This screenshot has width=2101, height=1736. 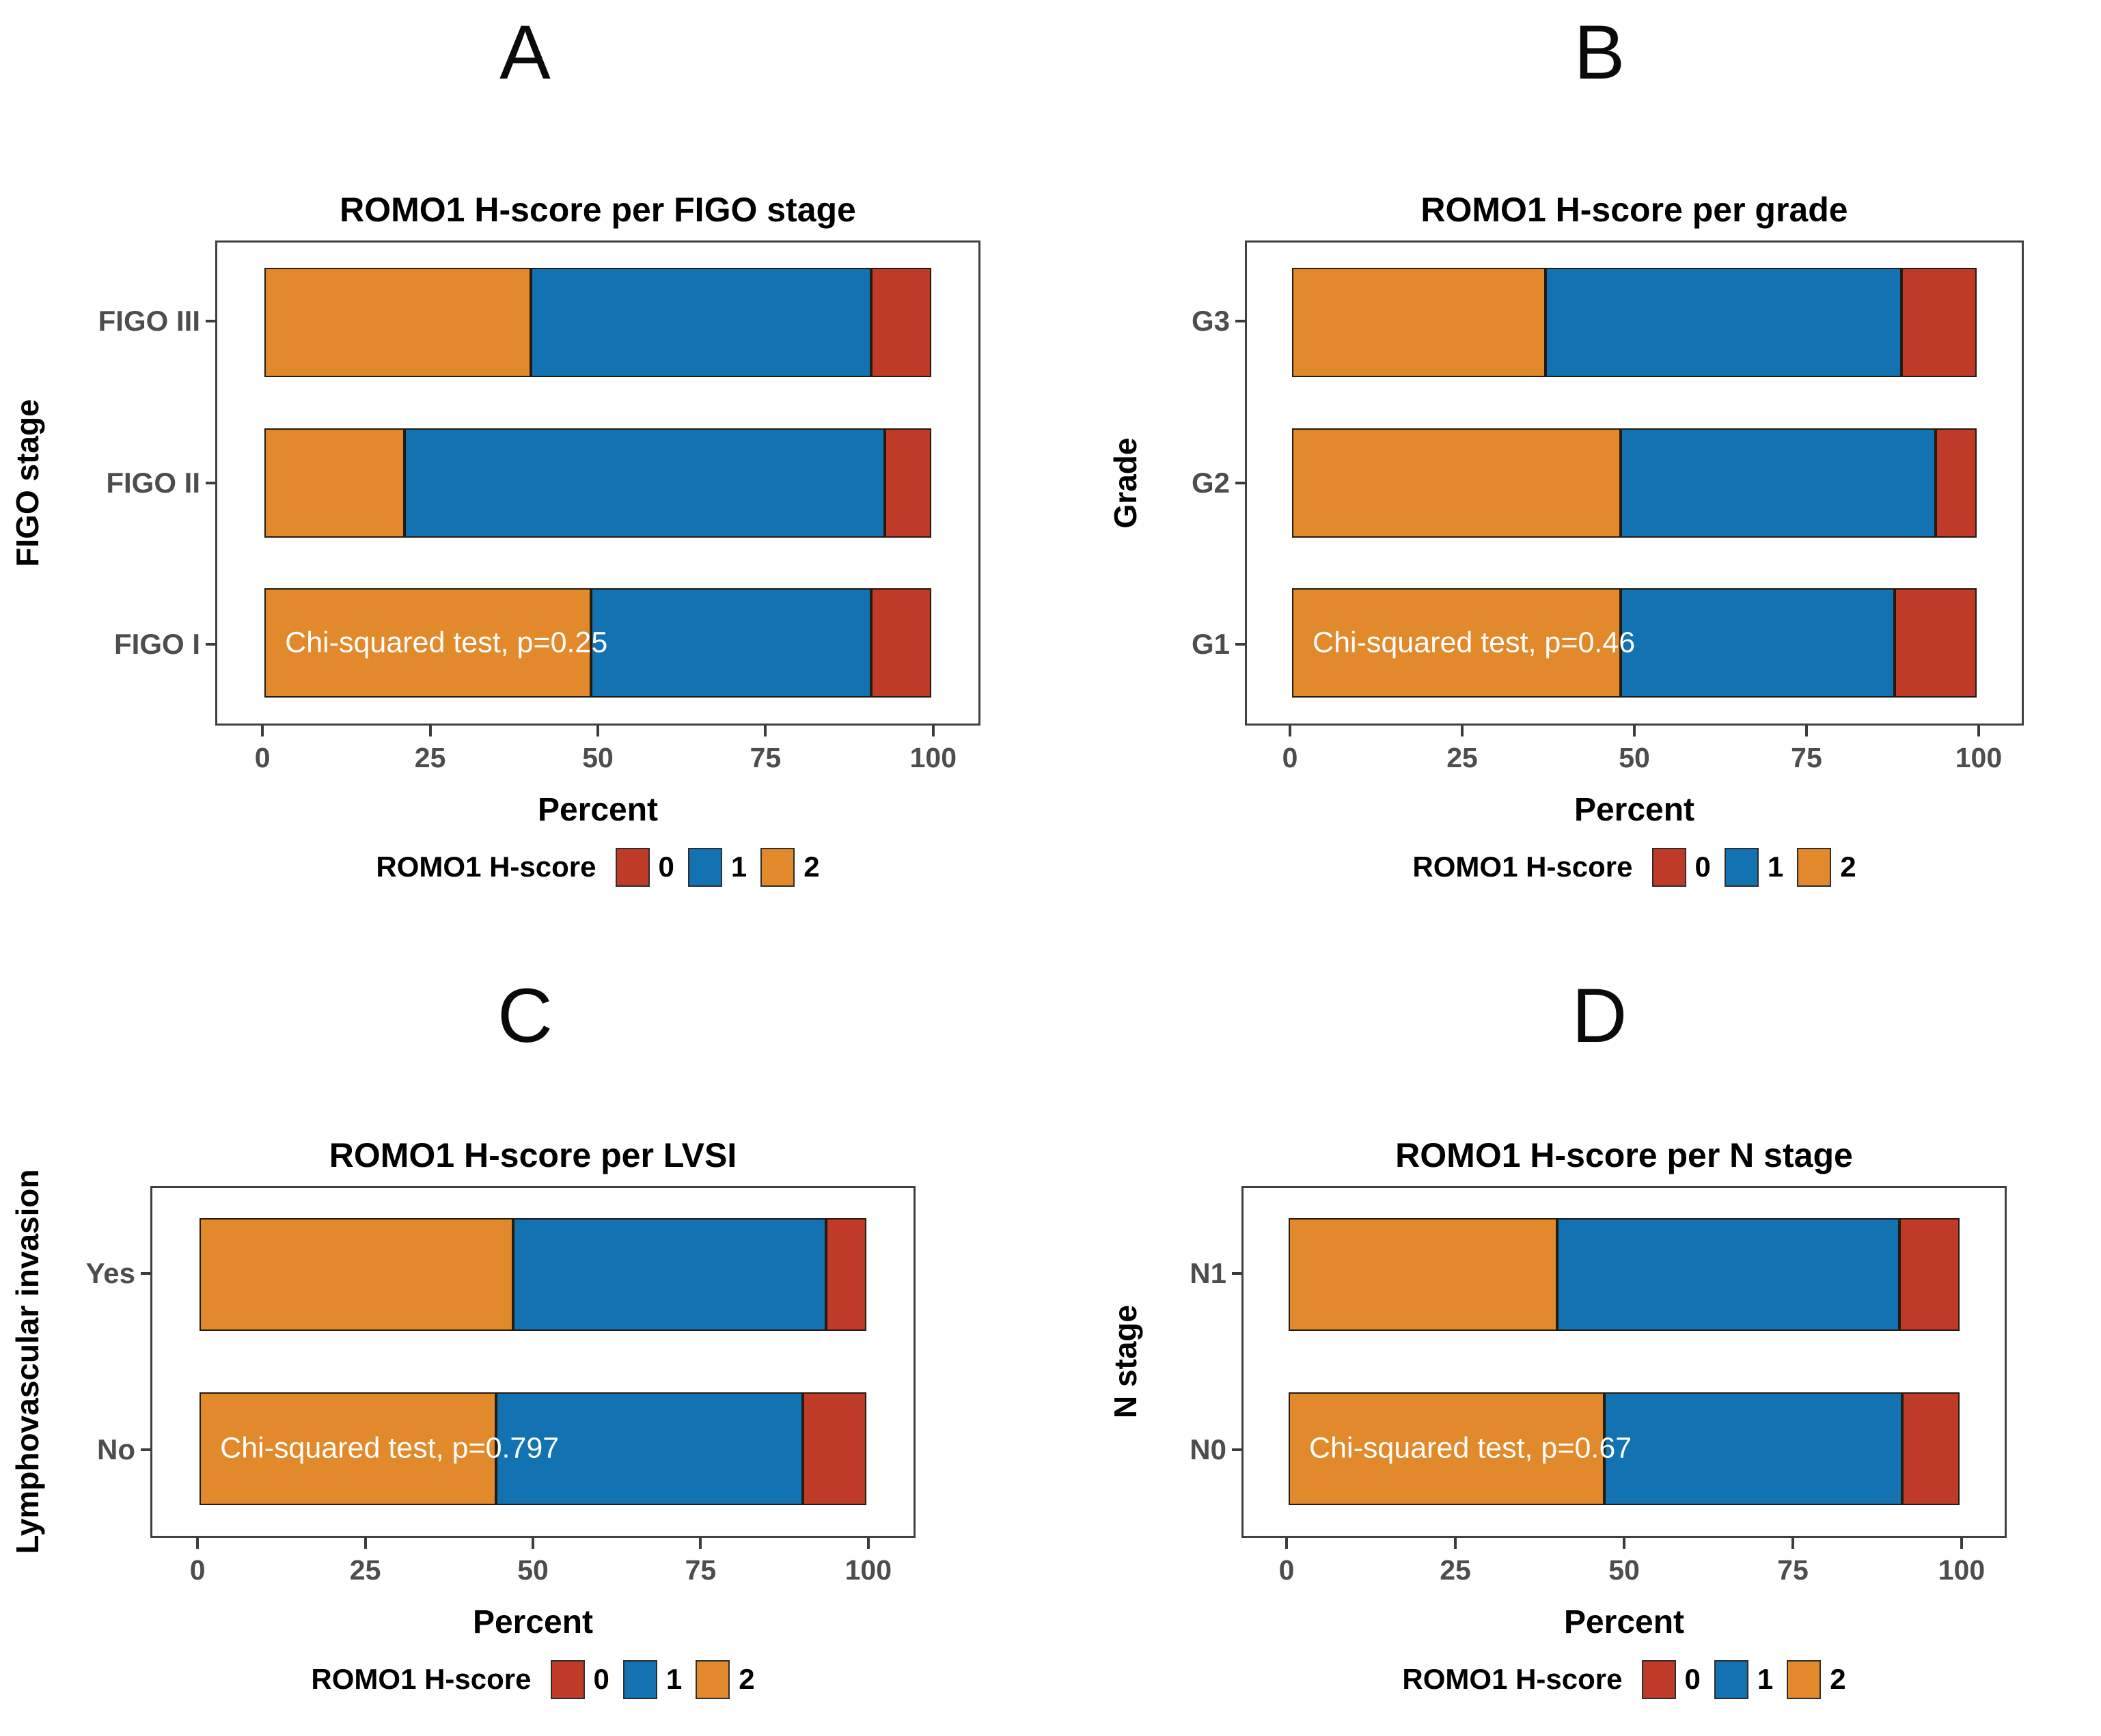 I want to click on chart-body: Grade G3 G2 G1, so click(x=1599, y=483).